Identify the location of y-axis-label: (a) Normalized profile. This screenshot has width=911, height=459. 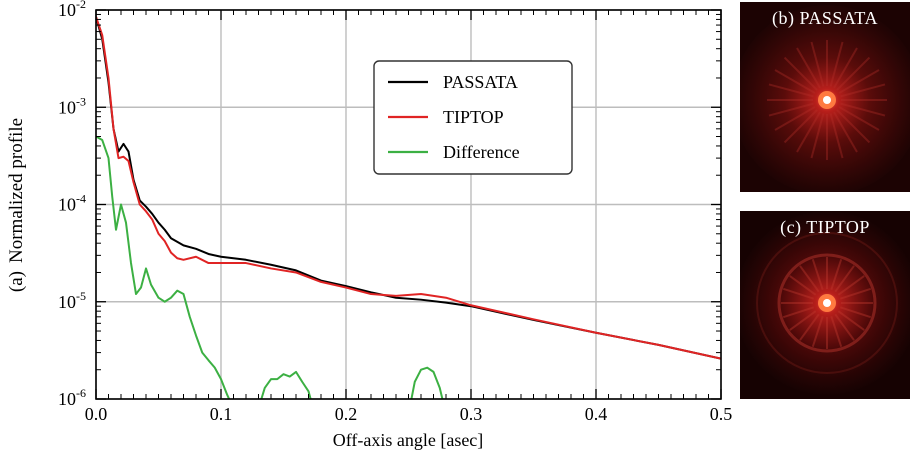
(16, 205).